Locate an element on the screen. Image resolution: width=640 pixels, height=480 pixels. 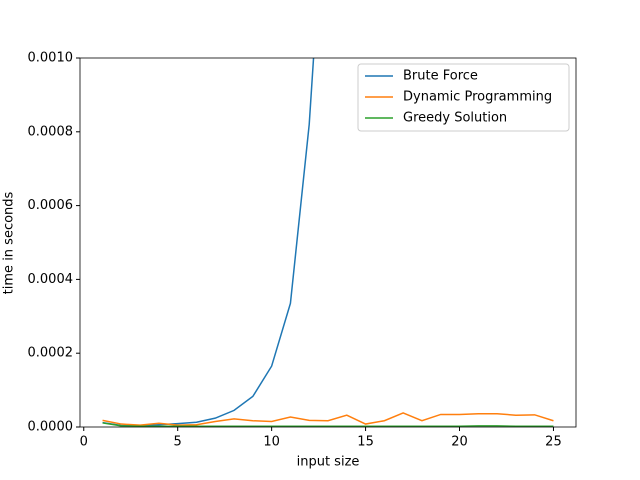
x-tick-label: 0 is located at coordinates (84, 442).